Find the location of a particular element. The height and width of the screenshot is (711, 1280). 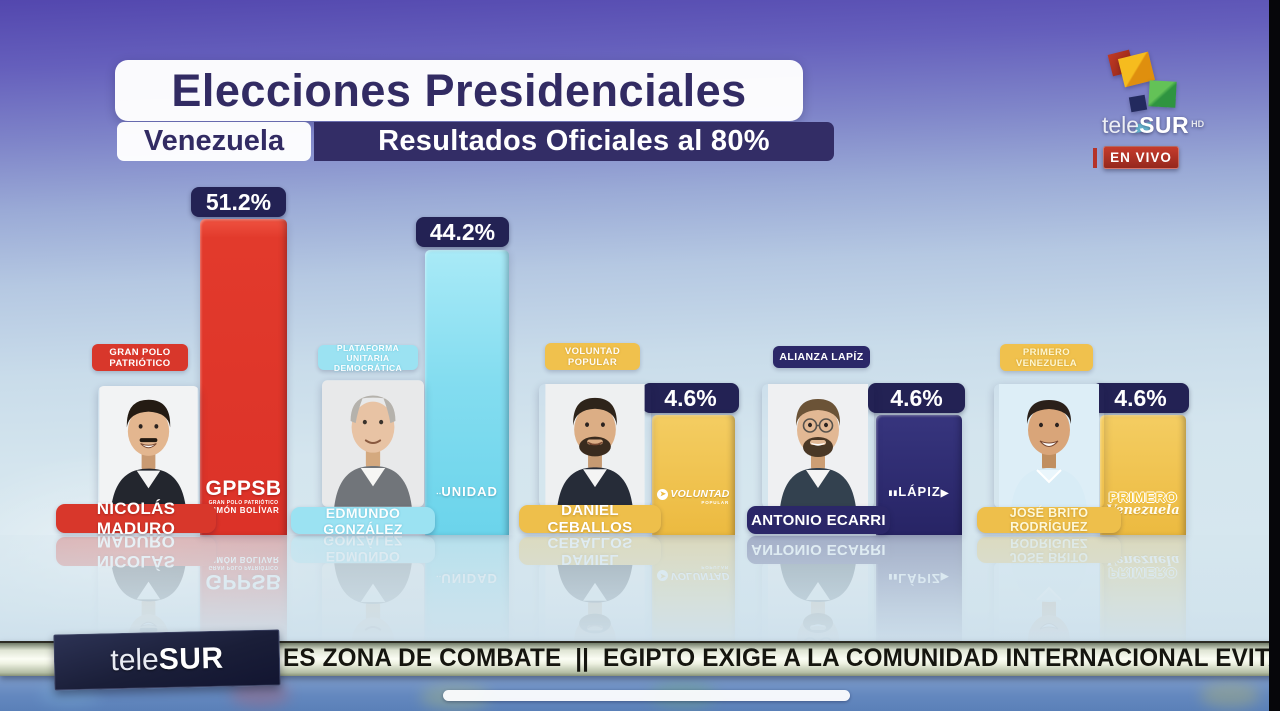

live-indicator: EN VIVO is located at coordinates (1136, 157).